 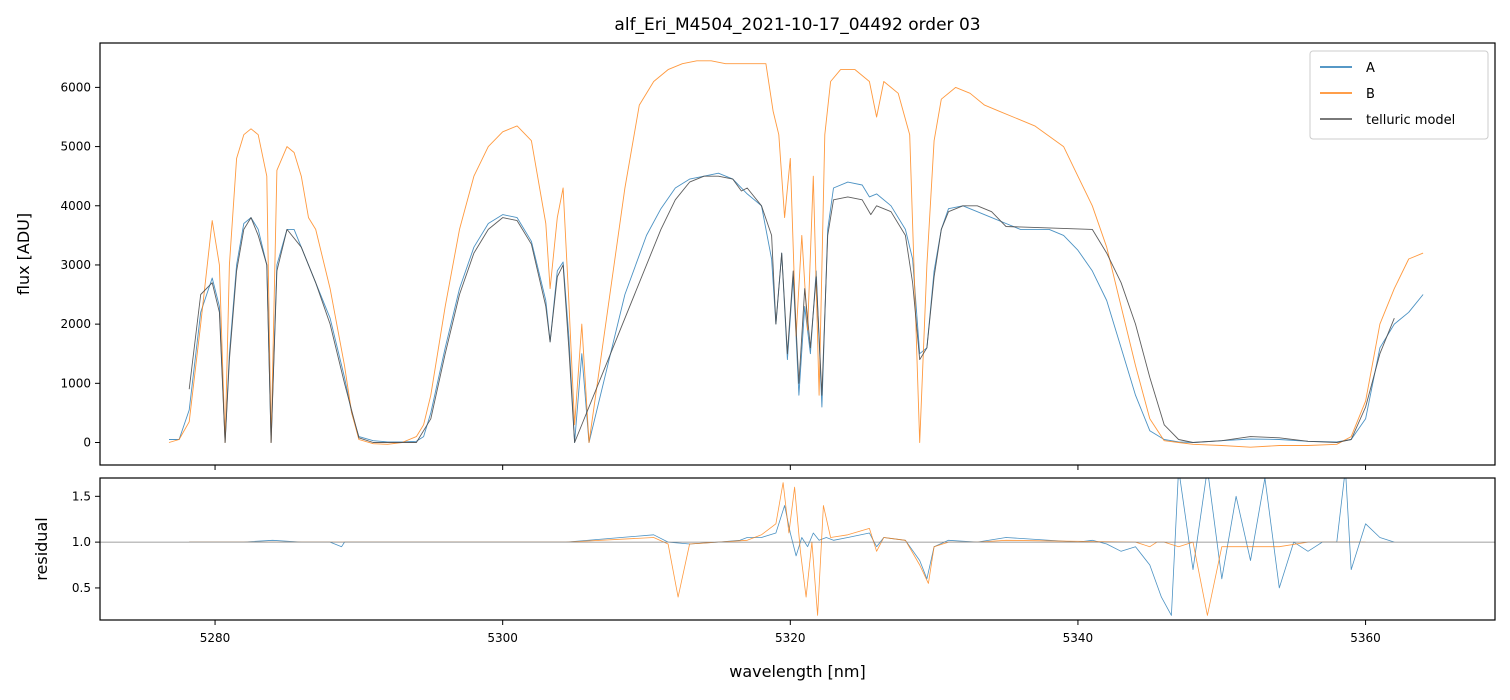 What do you see at coordinates (75, 265) in the screenshot?
I see `top-ytick-label-3000: 3000` at bounding box center [75, 265].